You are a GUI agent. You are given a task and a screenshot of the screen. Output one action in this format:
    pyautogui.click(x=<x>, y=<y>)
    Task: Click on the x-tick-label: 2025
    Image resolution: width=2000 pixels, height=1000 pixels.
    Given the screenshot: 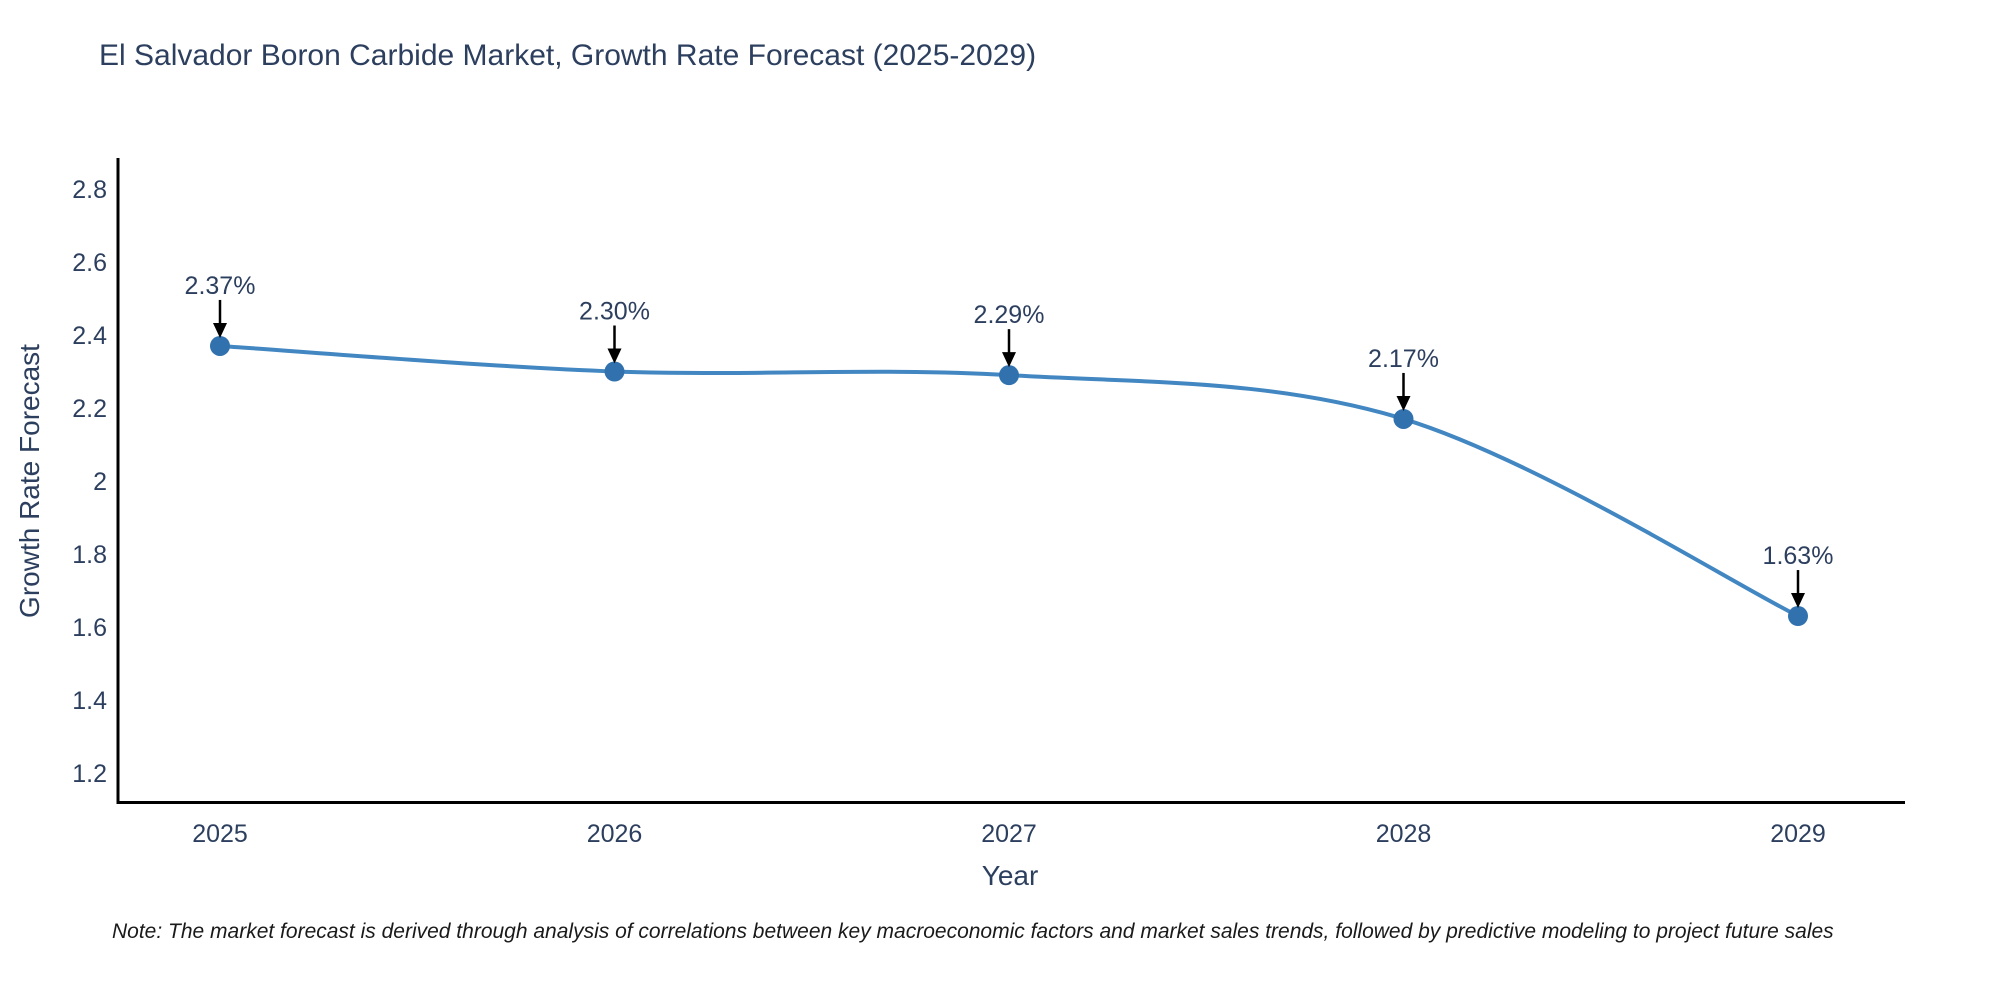 What is the action you would take?
    pyautogui.click(x=220, y=834)
    